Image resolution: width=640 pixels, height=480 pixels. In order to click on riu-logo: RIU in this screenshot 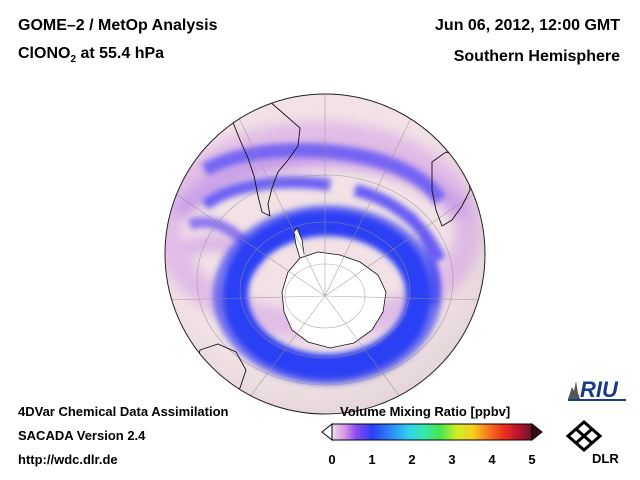, I will do `click(597, 390)`.